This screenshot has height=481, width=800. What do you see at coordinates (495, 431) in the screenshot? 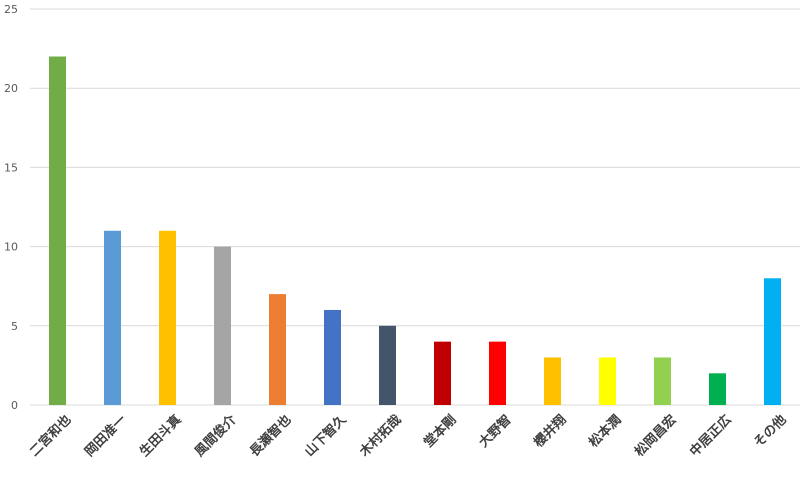
I see `x-tick-label: 大野智` at bounding box center [495, 431].